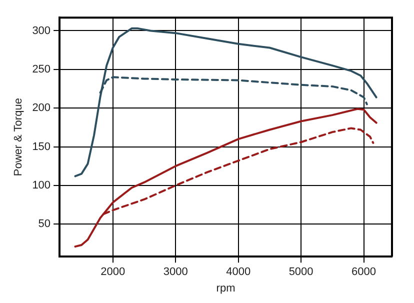 This screenshot has height=303, width=414. Describe the element at coordinates (41, 185) in the screenshot. I see `y-tick-label: 100` at that location.